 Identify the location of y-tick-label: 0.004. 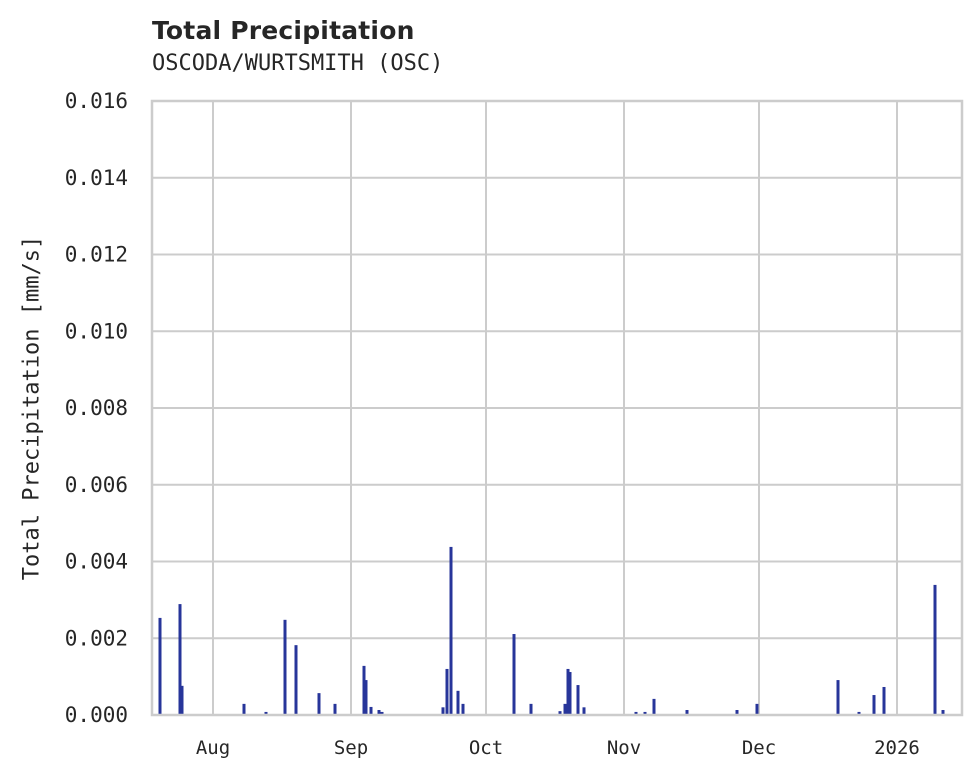
(96, 562).